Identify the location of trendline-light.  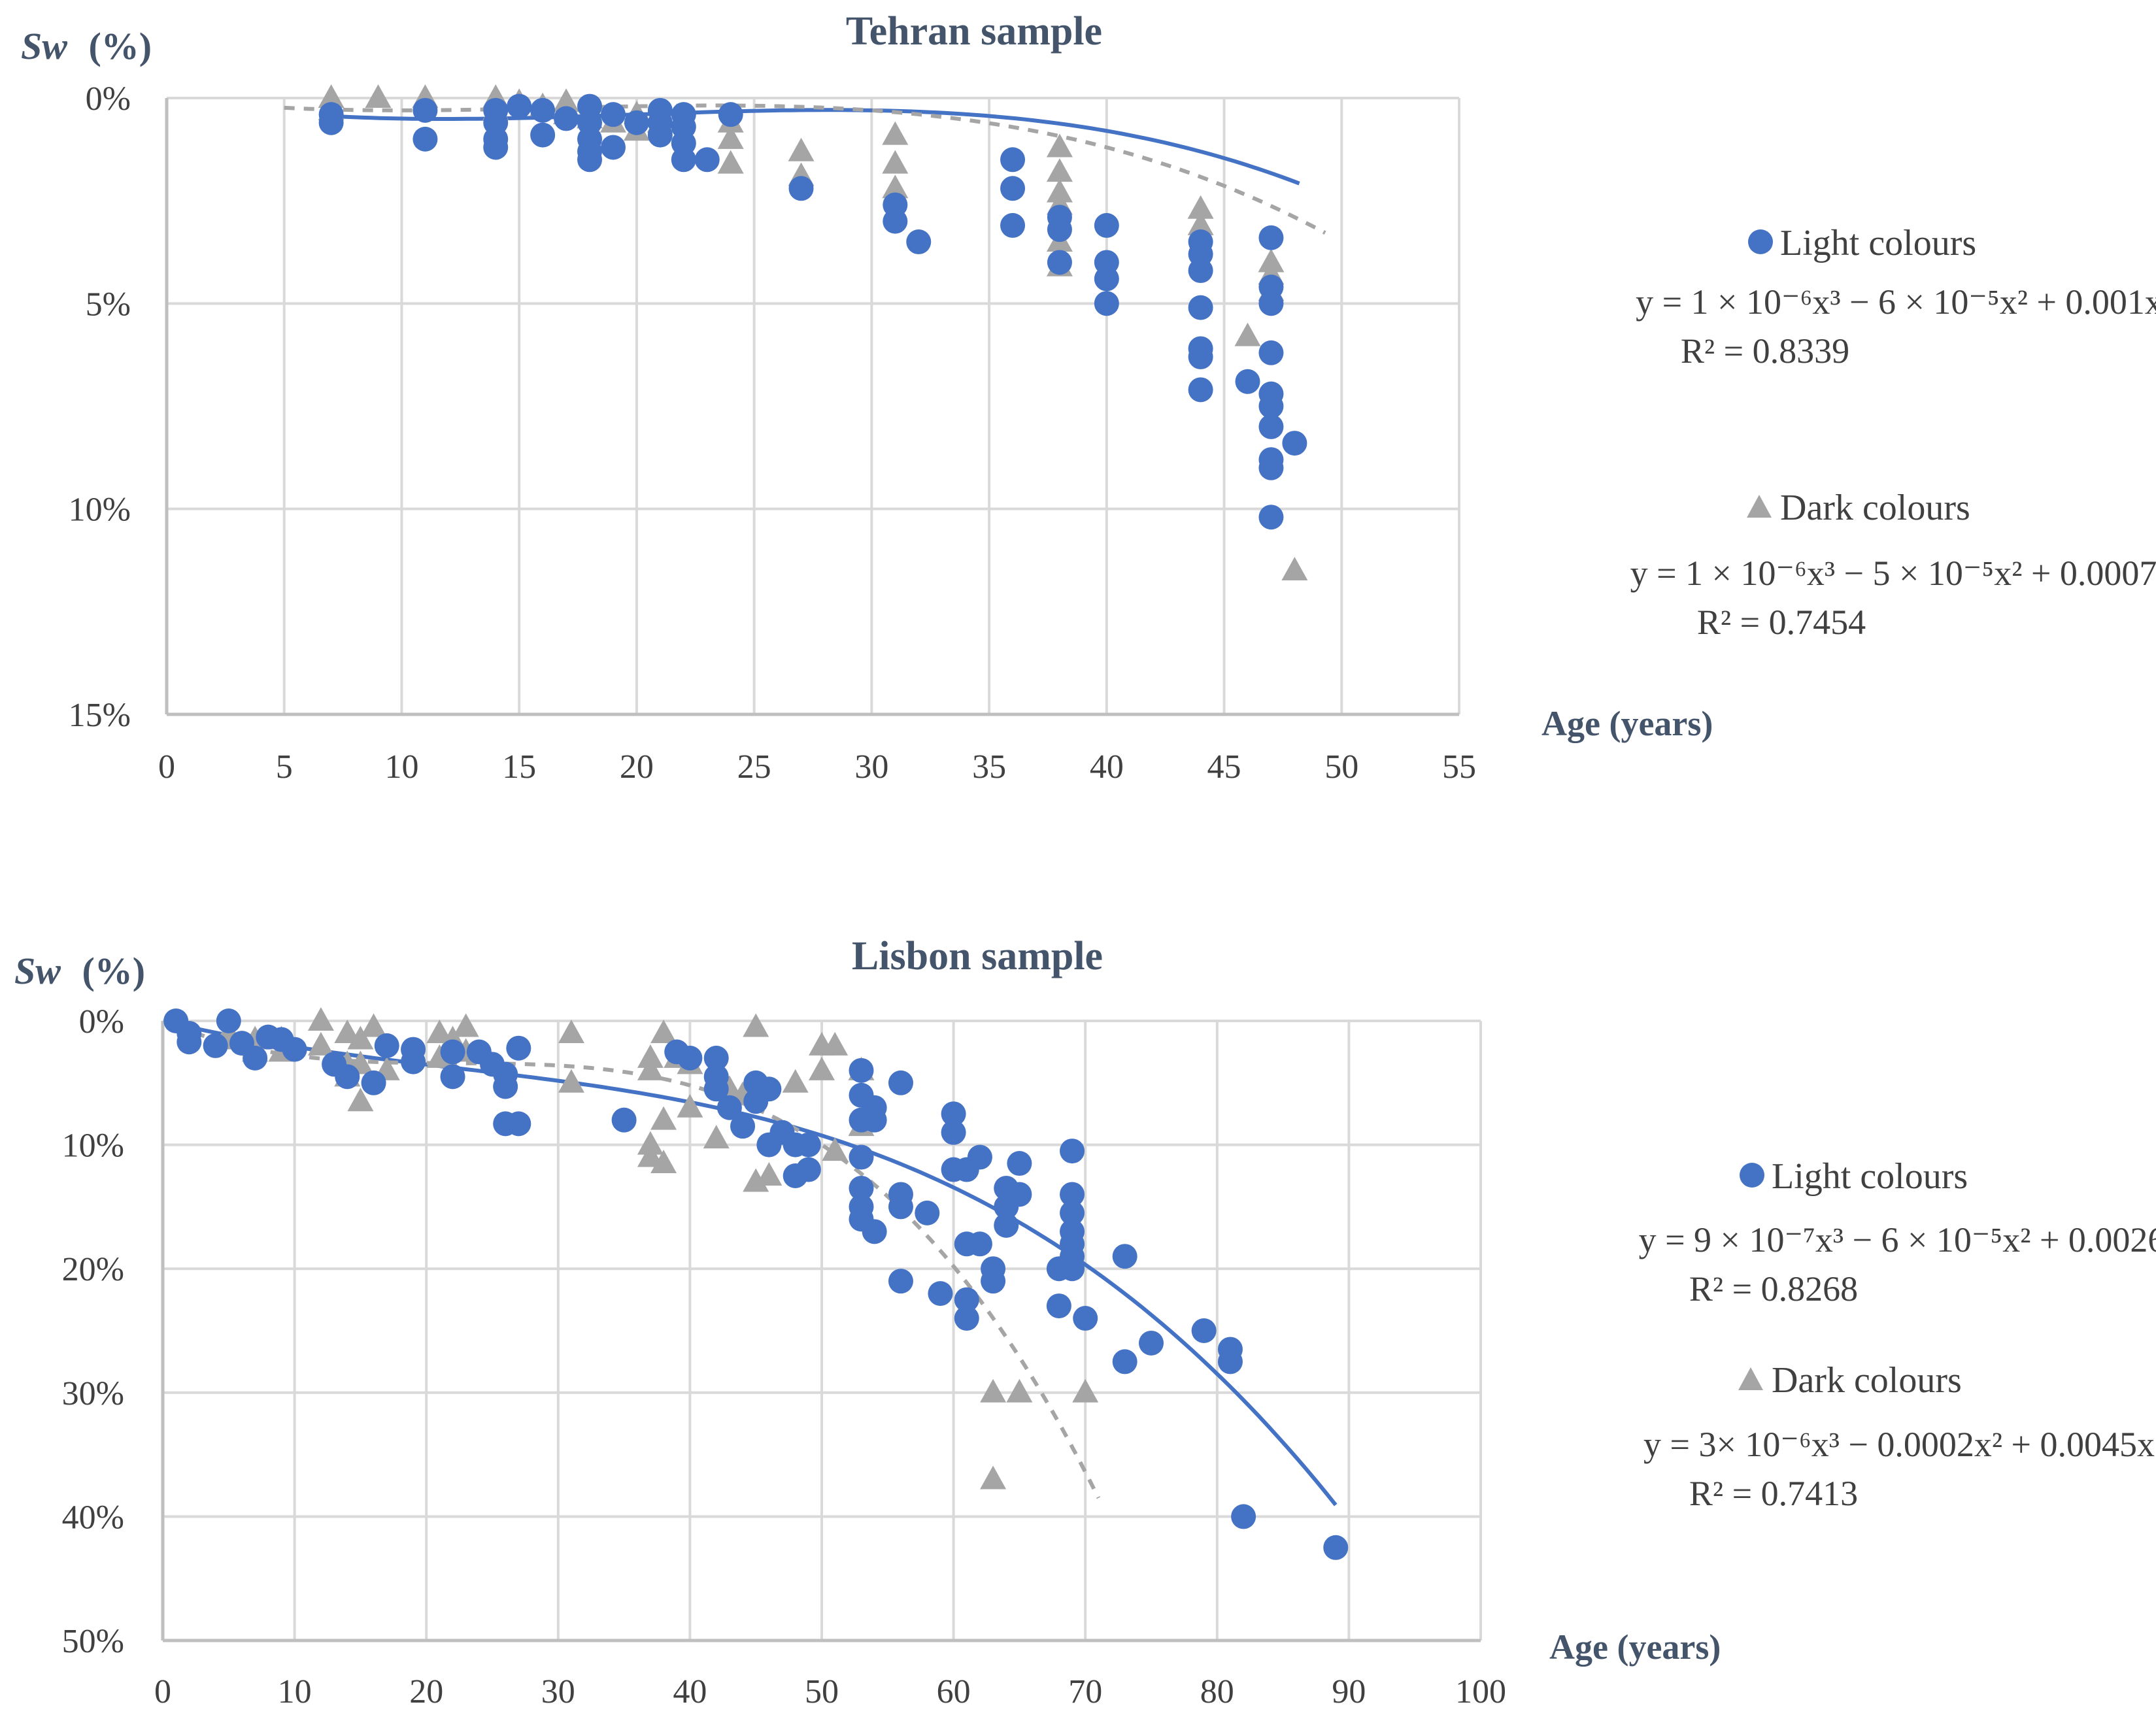
(815, 147).